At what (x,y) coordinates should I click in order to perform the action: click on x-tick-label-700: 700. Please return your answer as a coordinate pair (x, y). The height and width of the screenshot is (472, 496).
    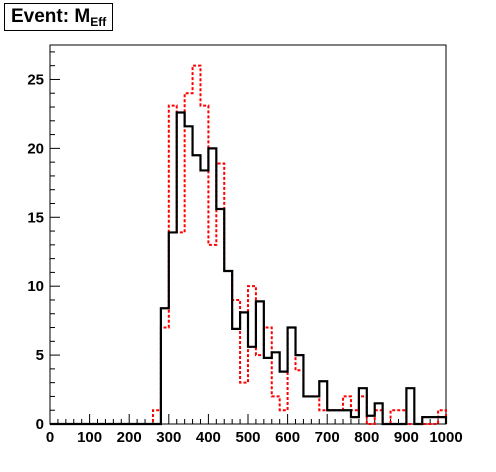
    Looking at the image, I should click on (327, 437).